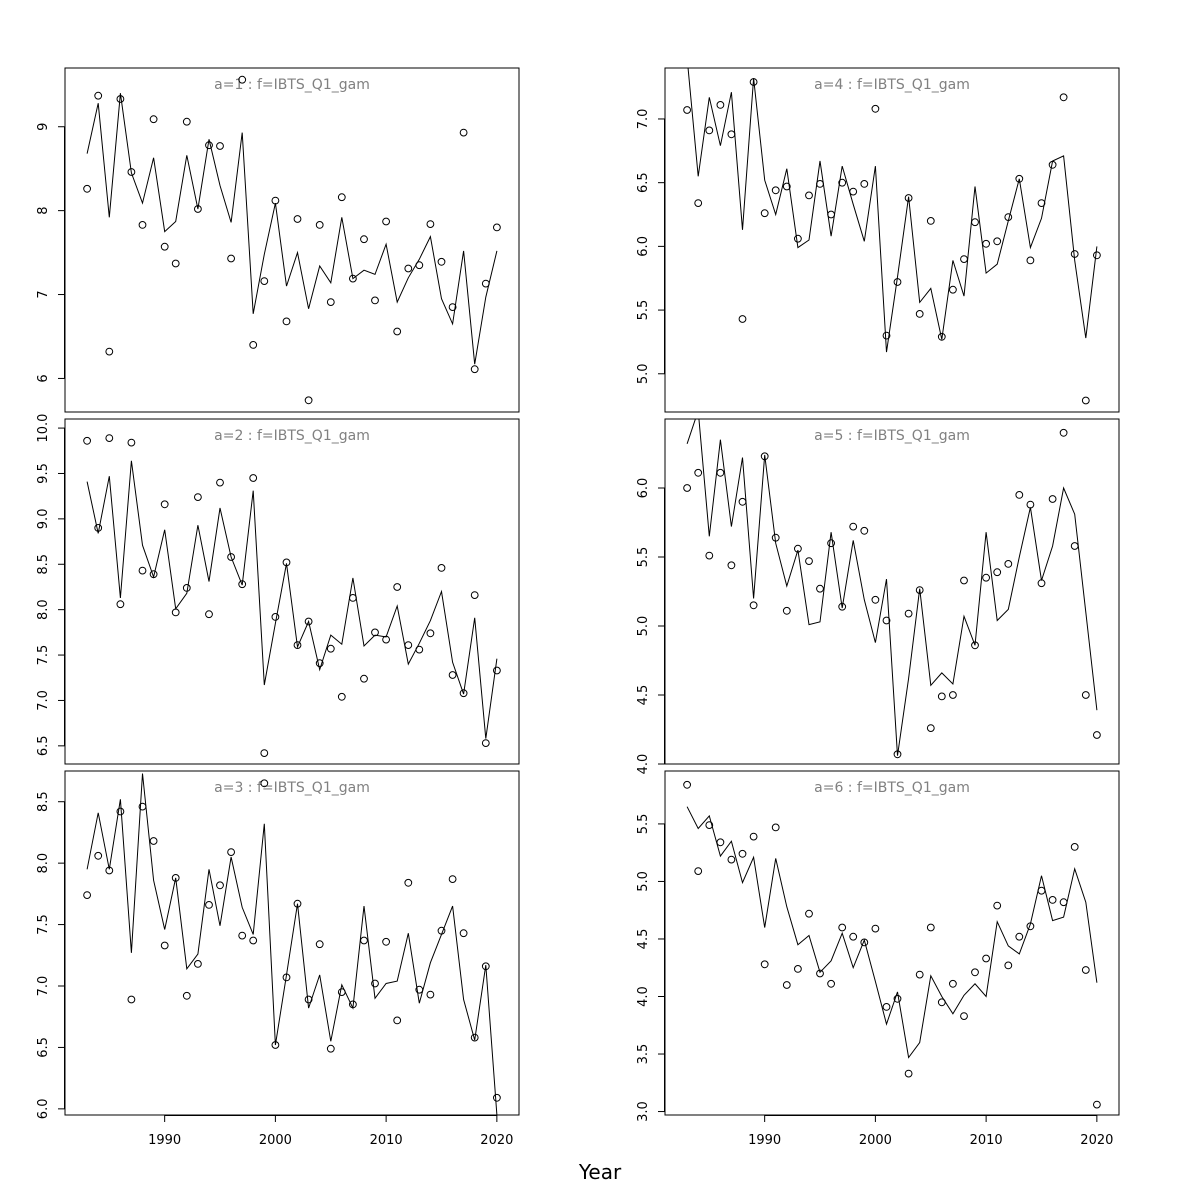 This screenshot has height=1200, width=1200. I want to click on y-tick-label: 9.0, so click(43, 519).